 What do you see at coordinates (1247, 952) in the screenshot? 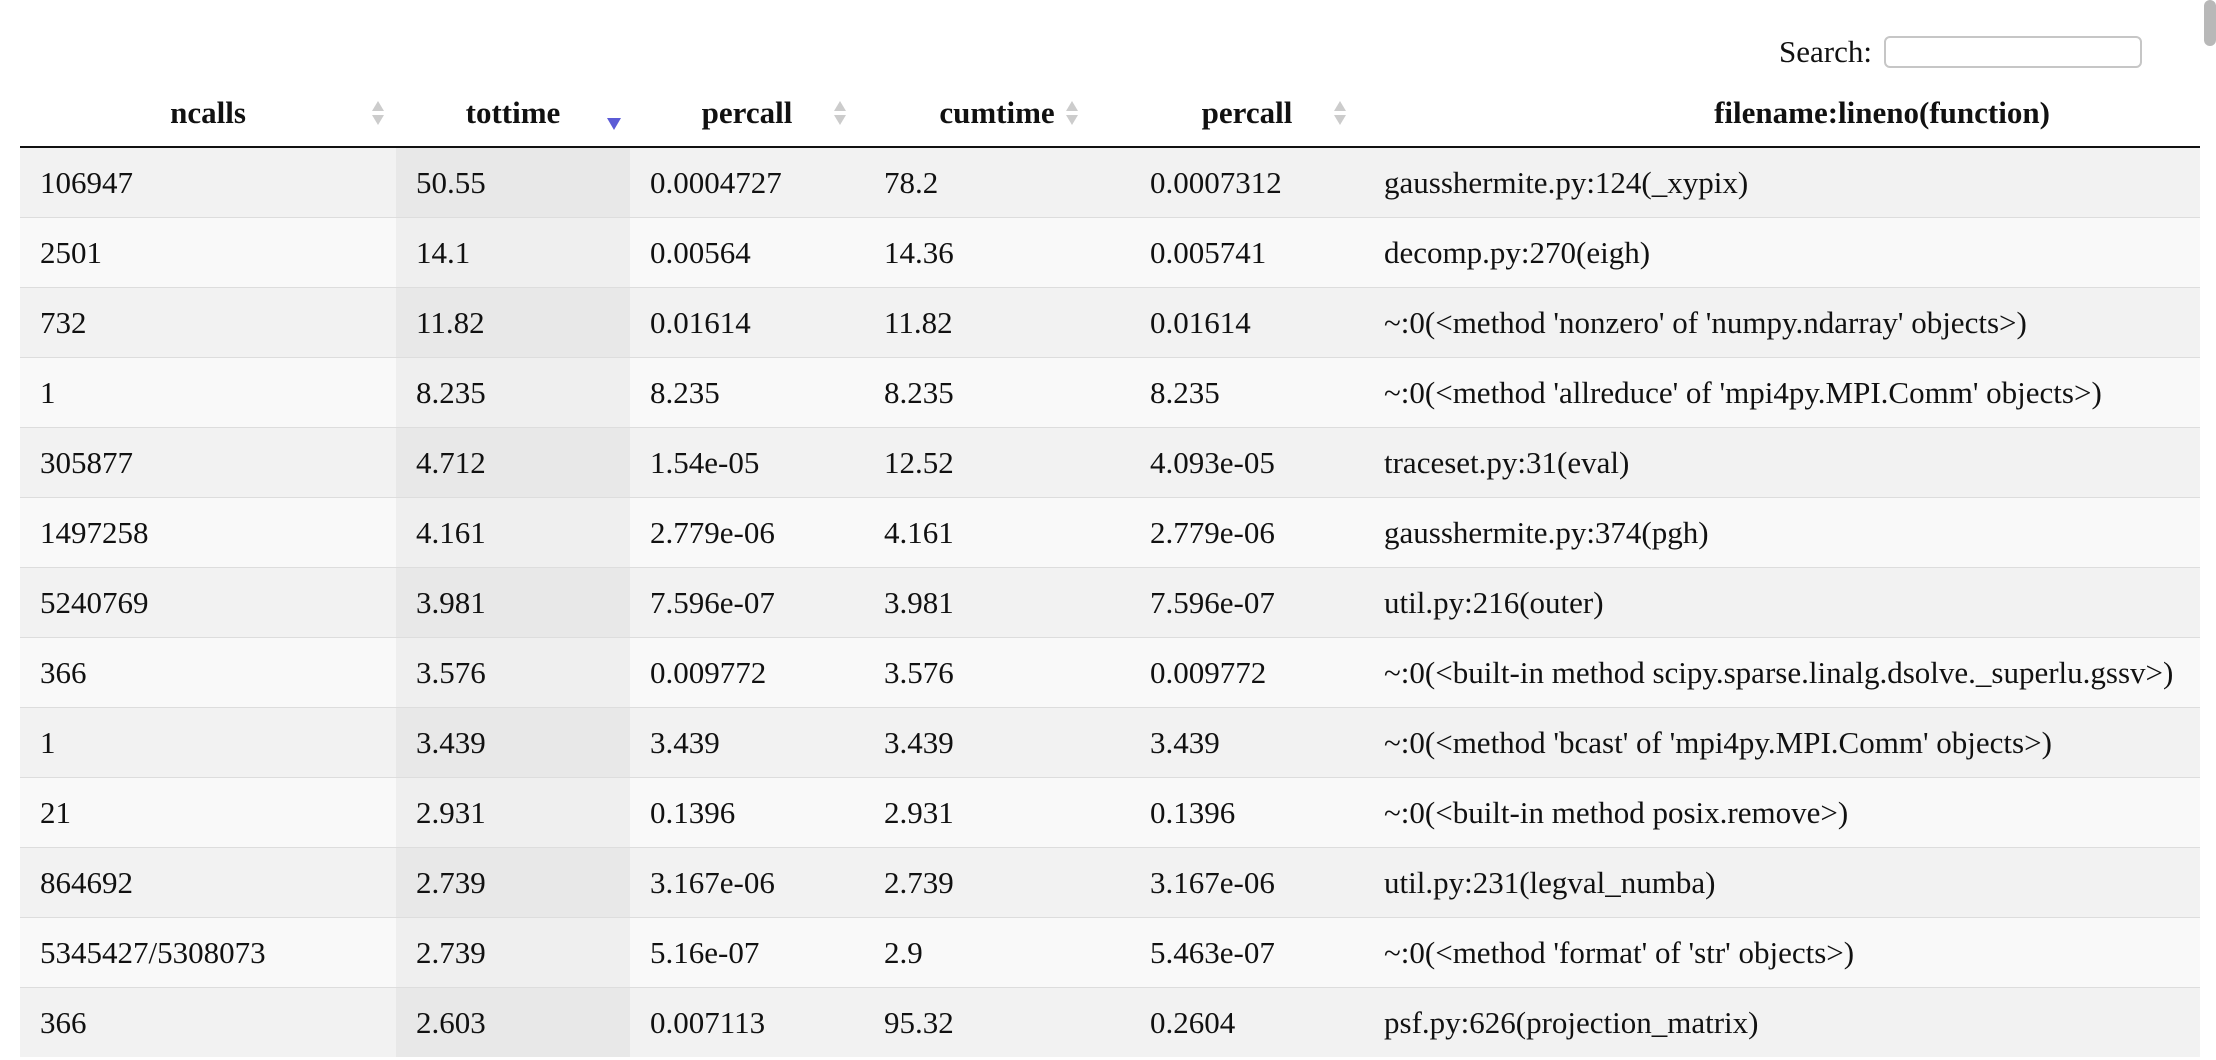
I see `percall-cum-cell: 5.463e-07` at bounding box center [1247, 952].